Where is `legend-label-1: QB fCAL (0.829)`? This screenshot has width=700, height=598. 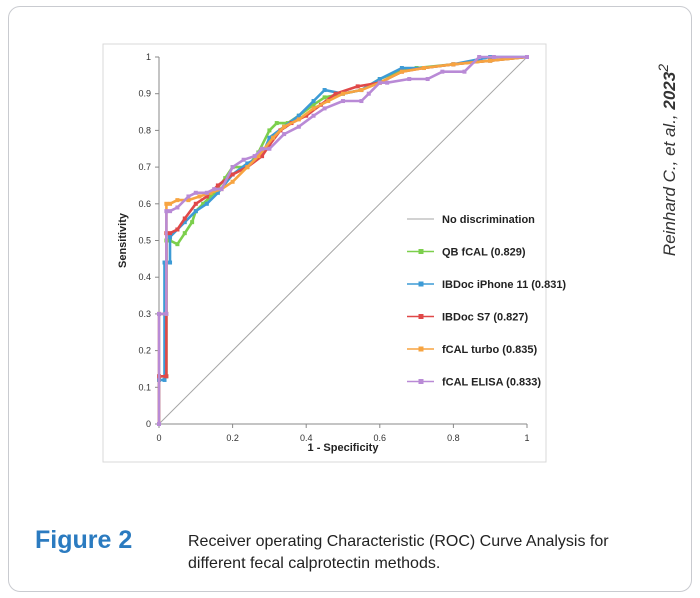
legend-label-1: QB fCAL (0.829) is located at coordinates (484, 253).